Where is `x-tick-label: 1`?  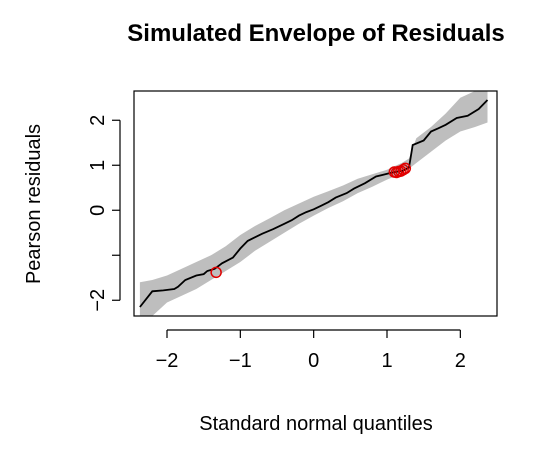 x-tick-label: 1 is located at coordinates (386, 361).